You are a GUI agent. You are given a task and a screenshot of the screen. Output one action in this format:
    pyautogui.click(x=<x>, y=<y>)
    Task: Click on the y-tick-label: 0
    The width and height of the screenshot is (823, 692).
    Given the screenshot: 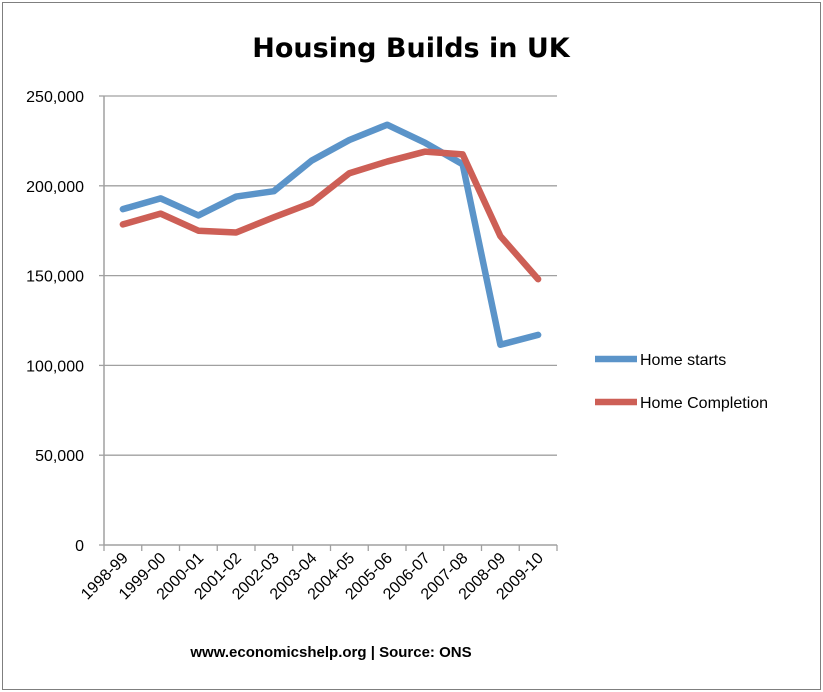 What is the action you would take?
    pyautogui.click(x=79, y=546)
    